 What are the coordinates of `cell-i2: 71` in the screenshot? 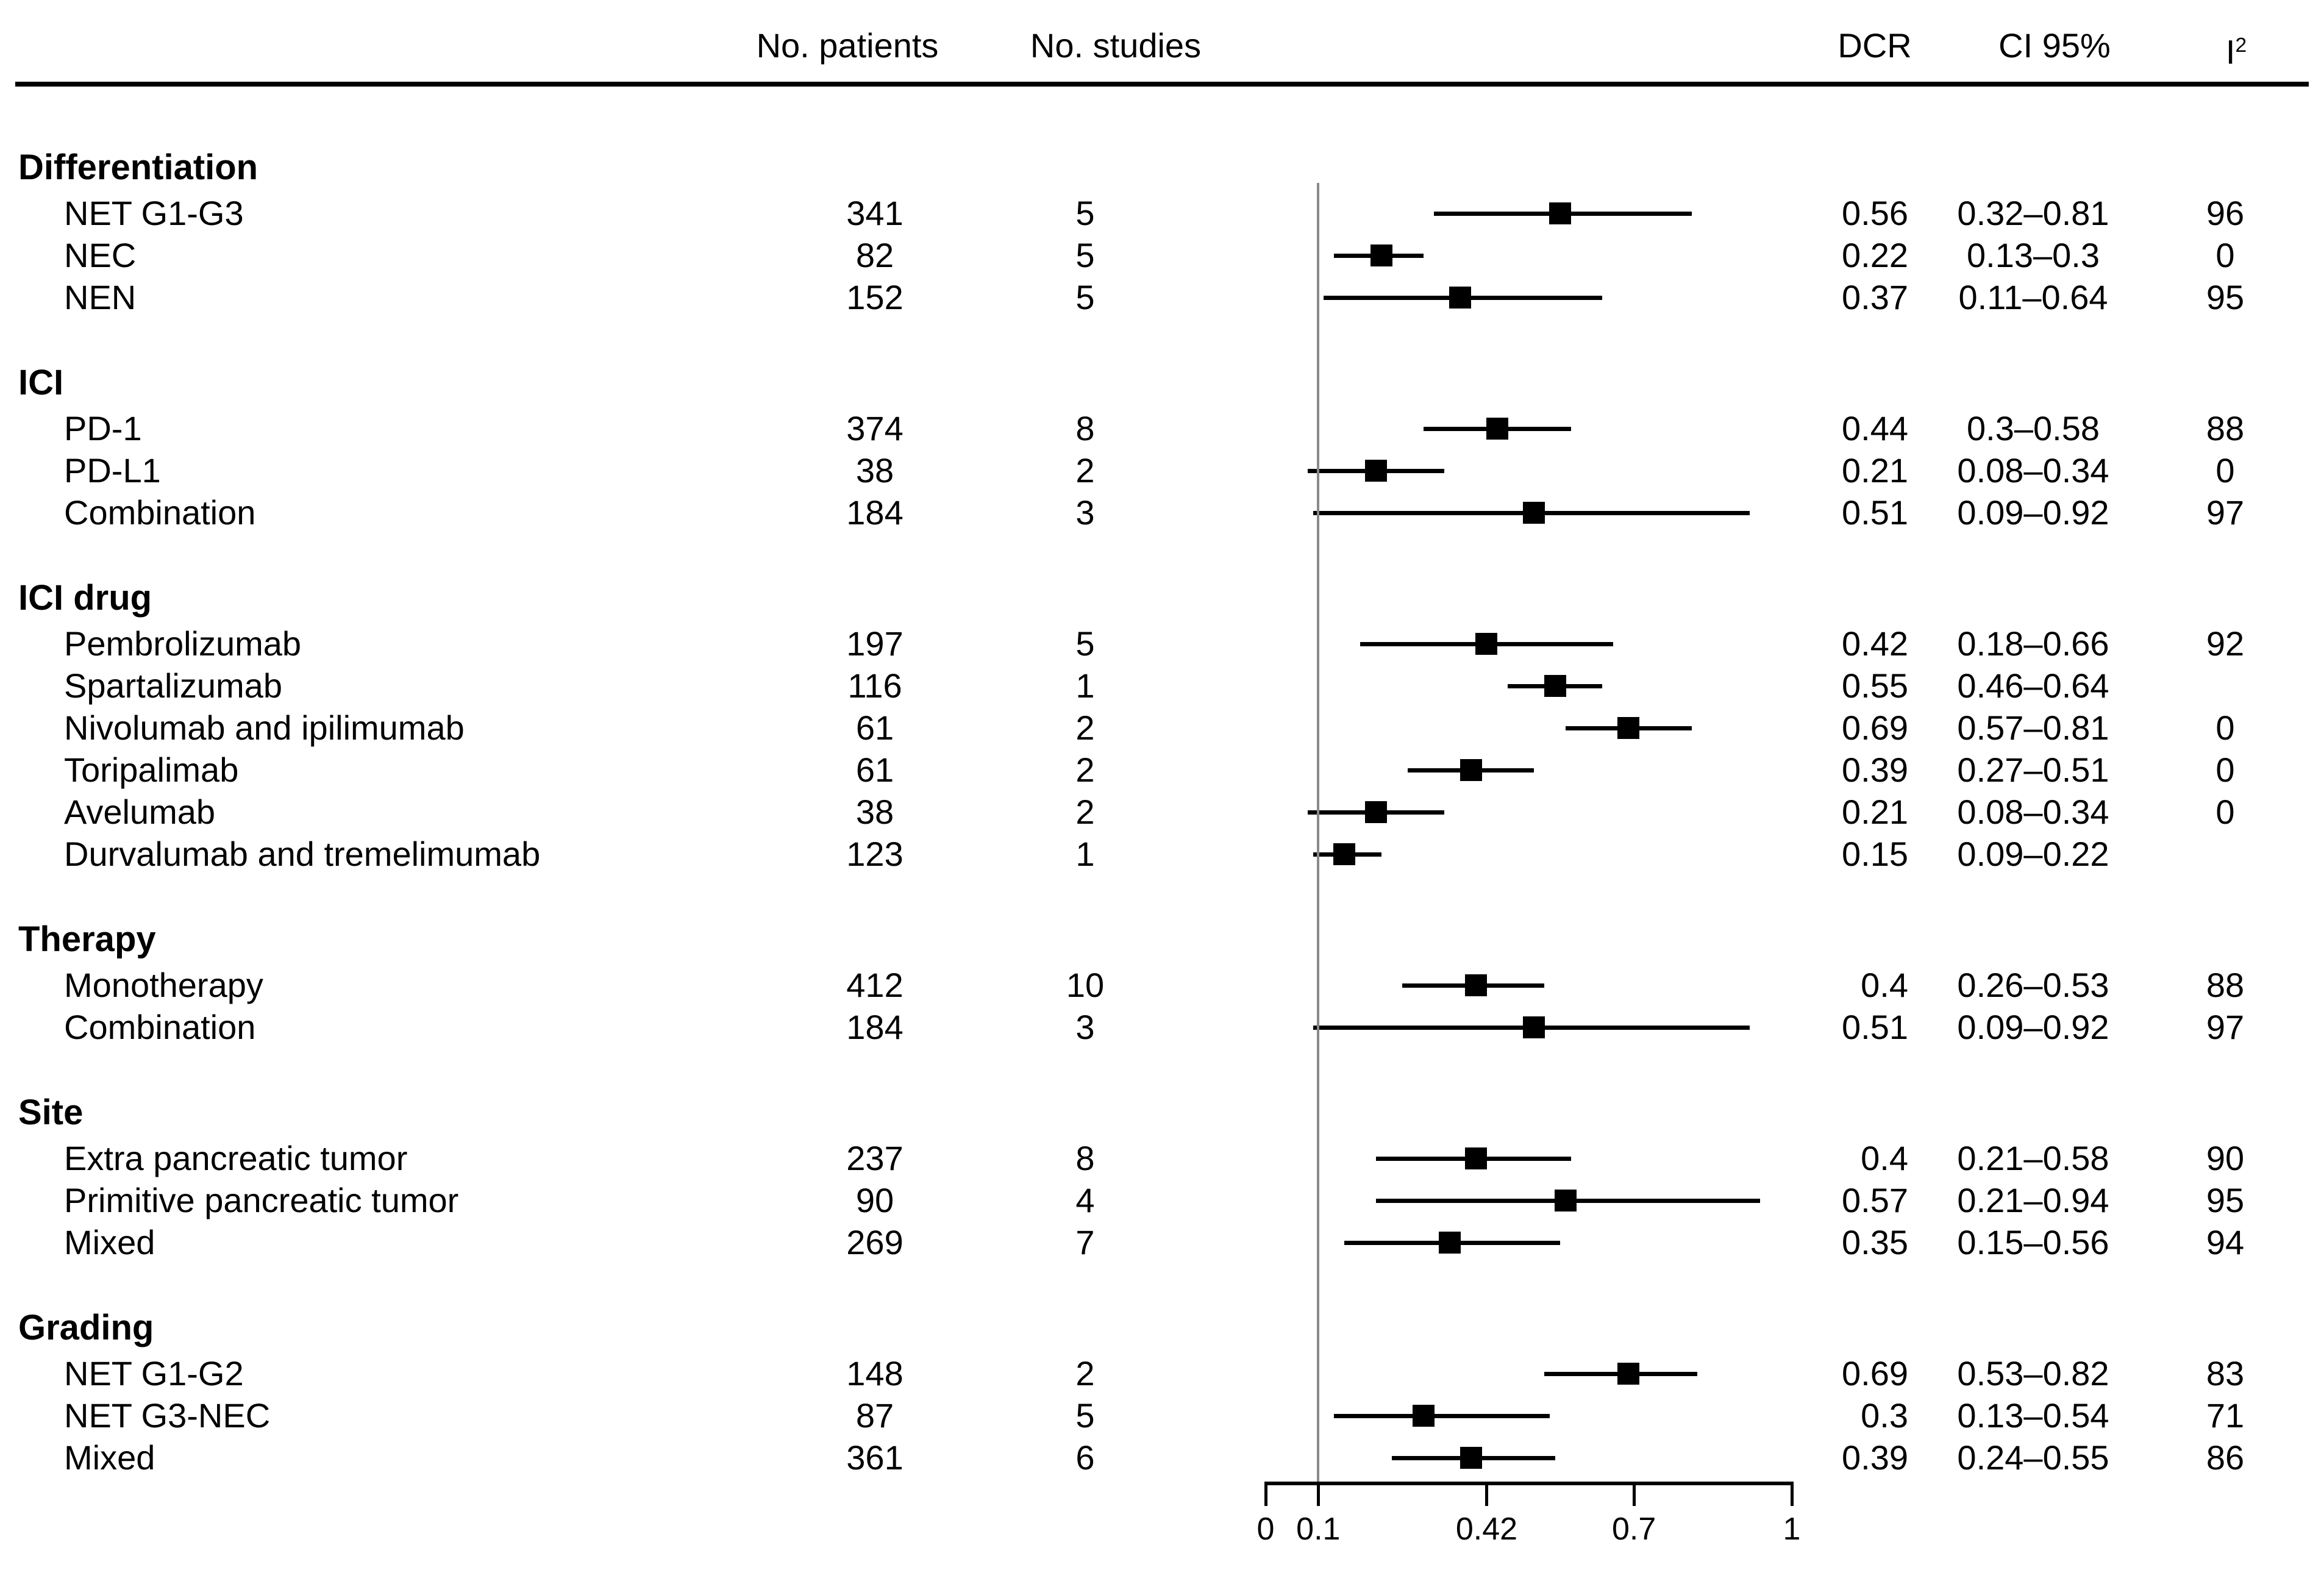 It's located at (2225, 1415).